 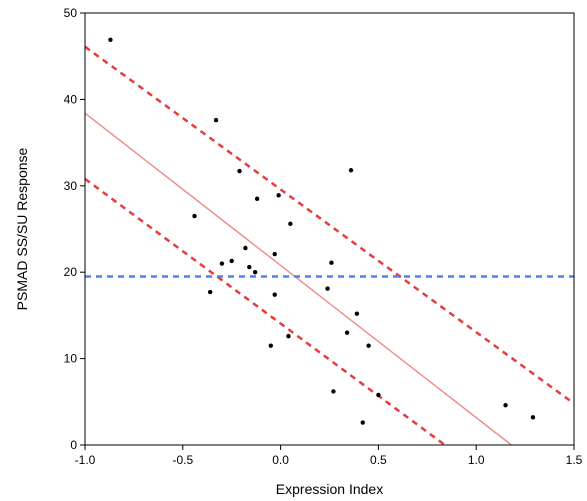 I want to click on x-tick-label: -0.5, so click(x=182, y=460).